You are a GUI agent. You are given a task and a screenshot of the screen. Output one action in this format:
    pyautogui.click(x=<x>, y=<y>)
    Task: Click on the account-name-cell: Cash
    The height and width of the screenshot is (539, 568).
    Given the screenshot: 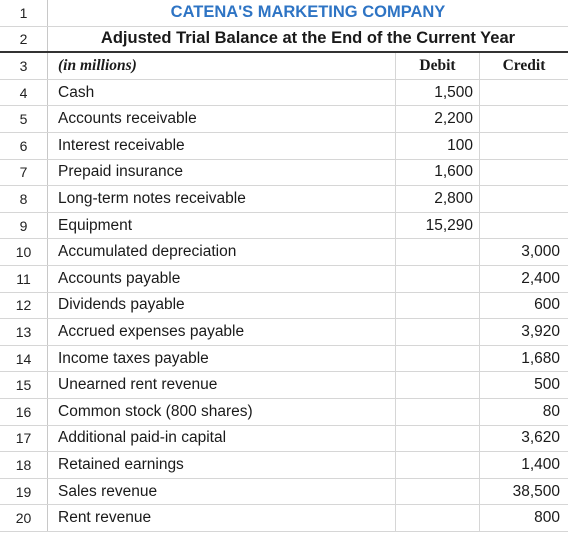 What is the action you would take?
    pyautogui.click(x=222, y=92)
    